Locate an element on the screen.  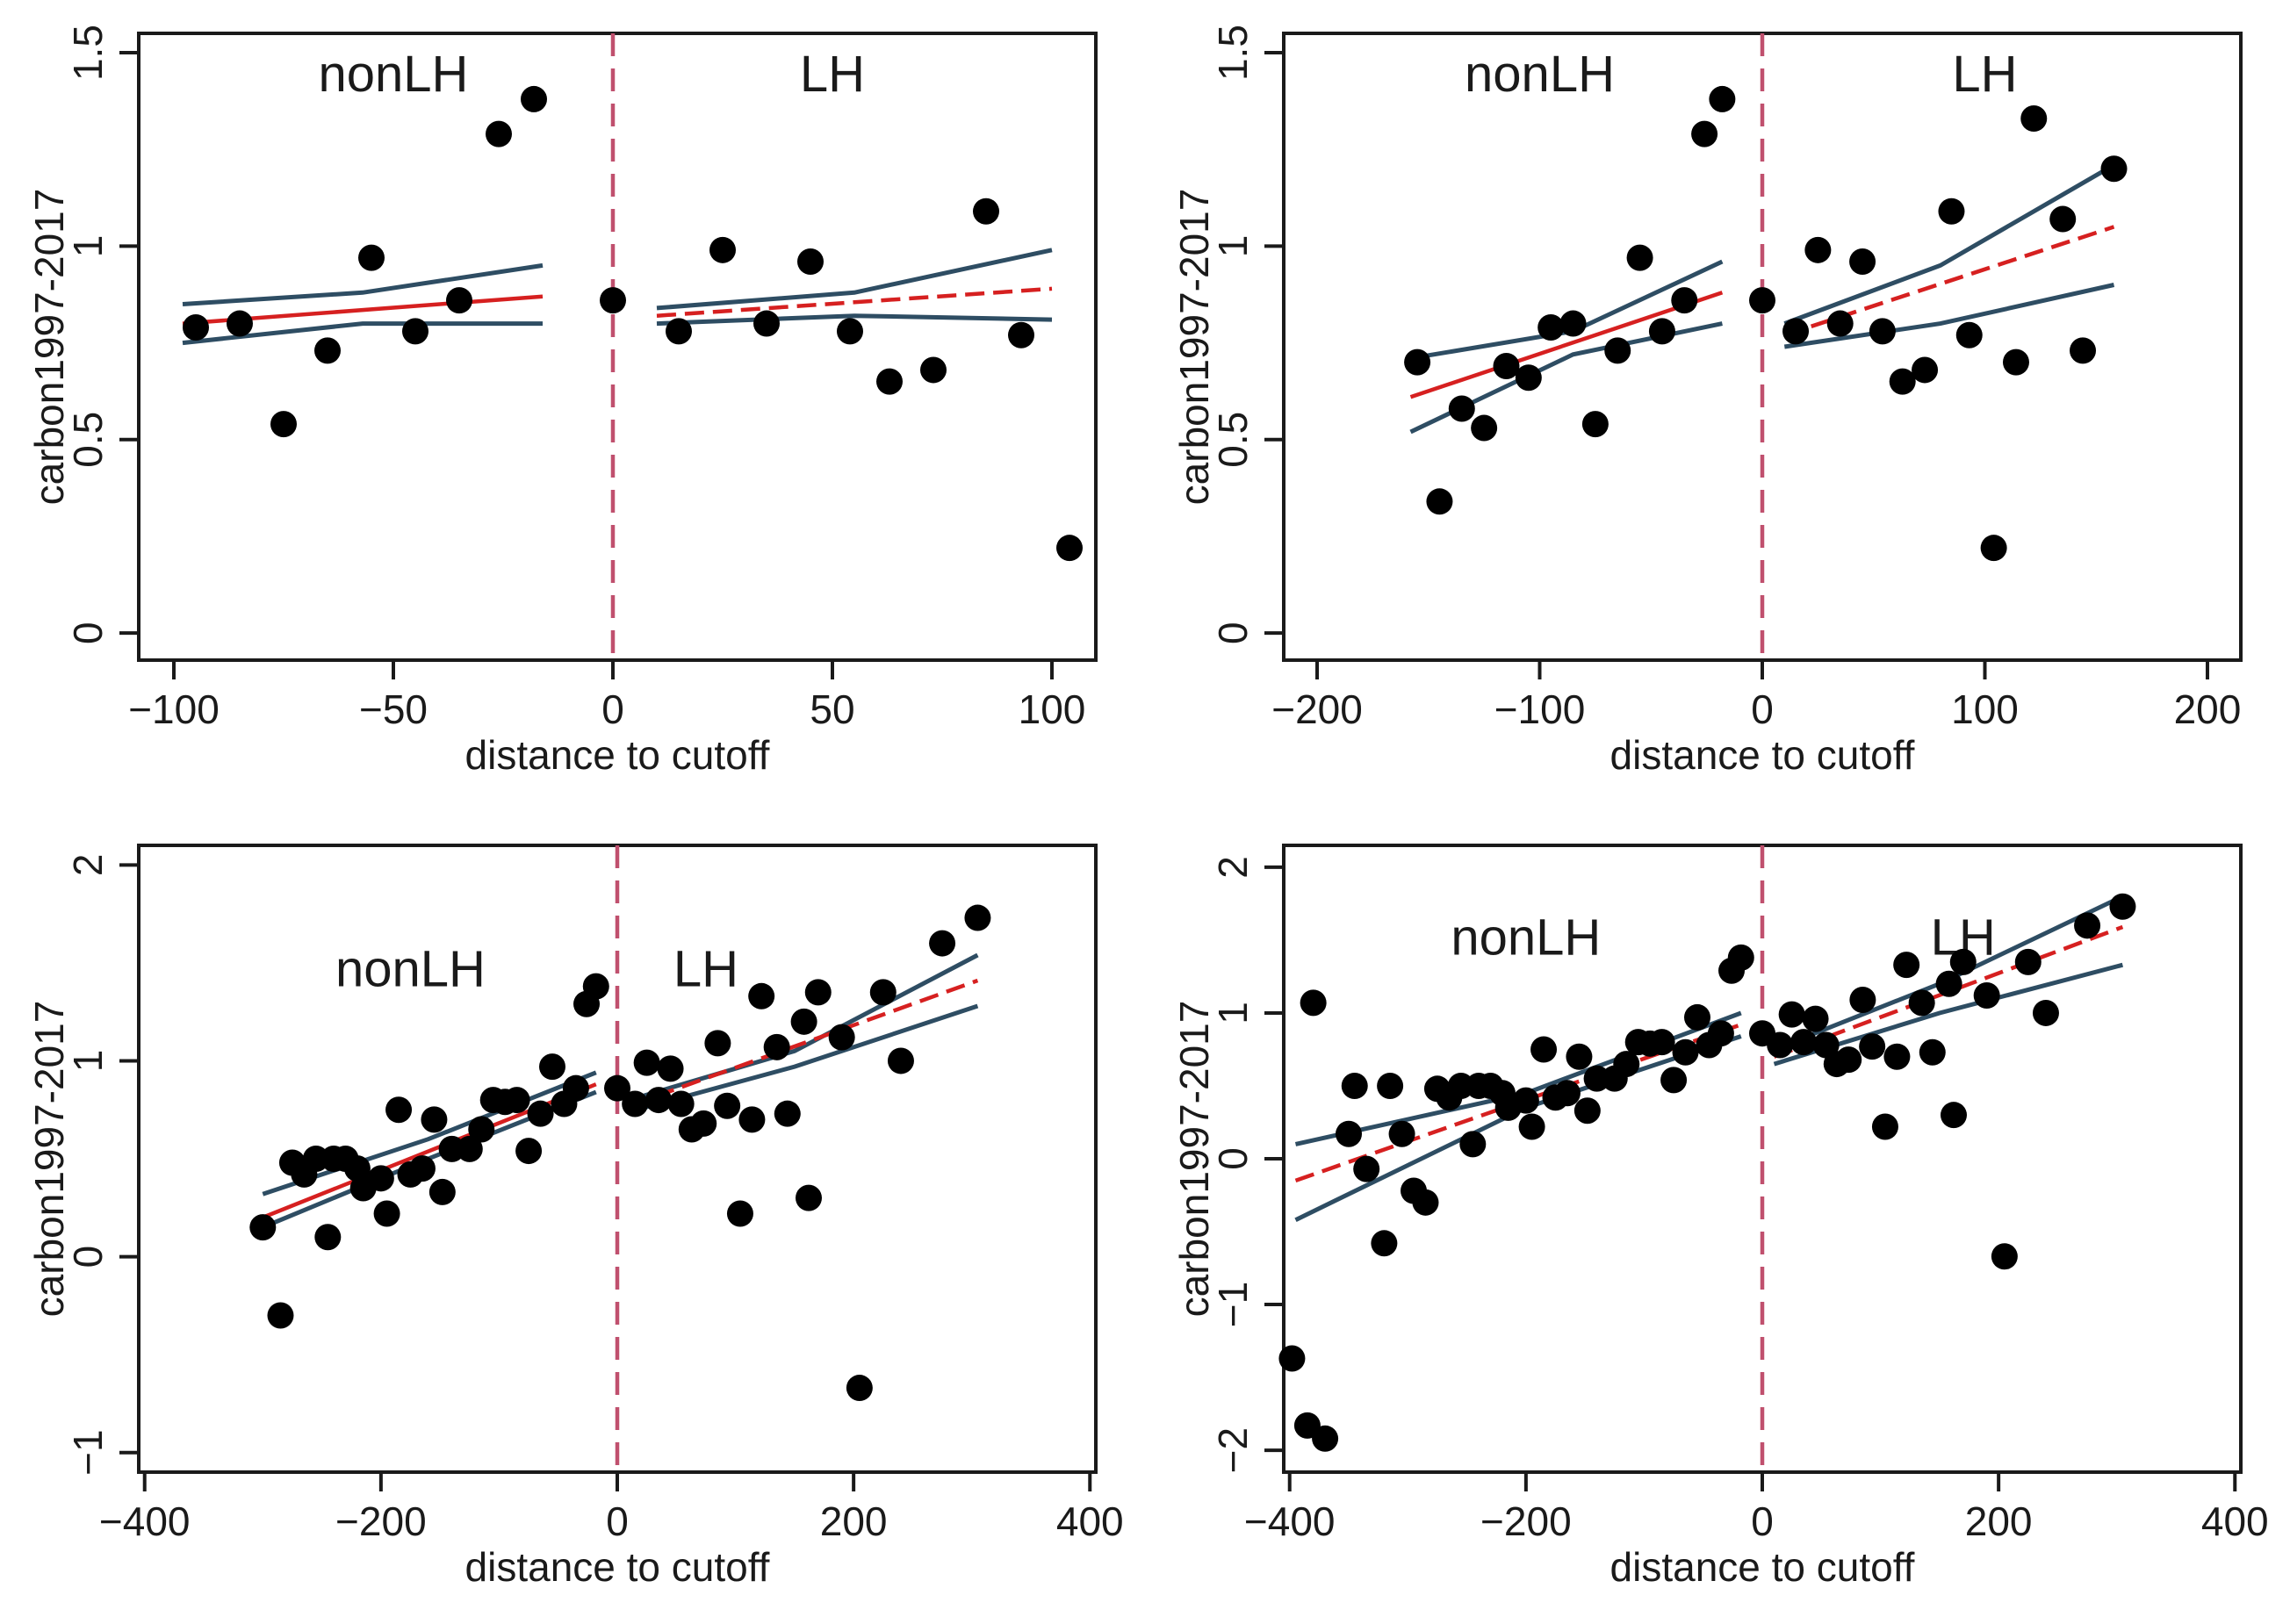
right-ci-lower is located at coordinates (854, 320).